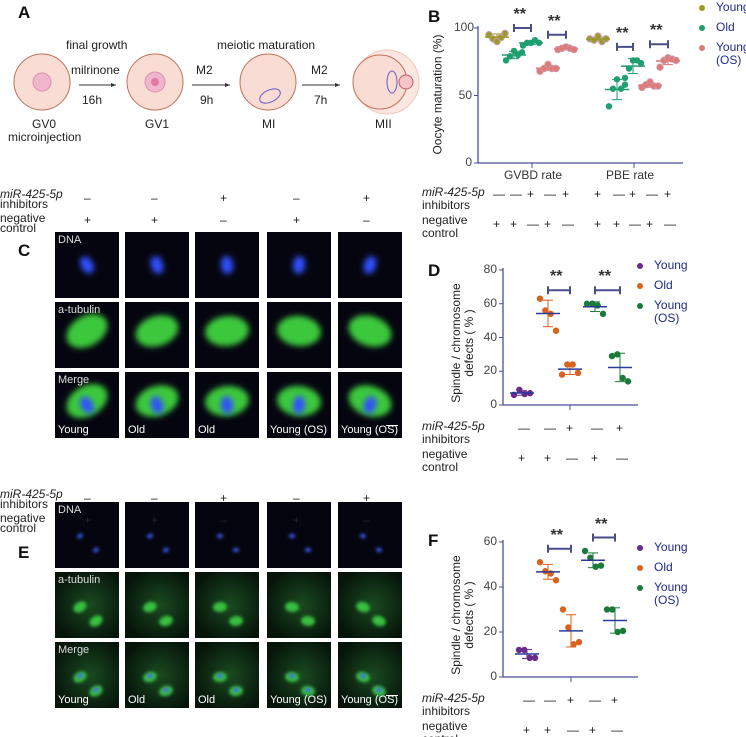 This screenshot has height=737, width=746. What do you see at coordinates (559, 548) in the screenshot?
I see `f-significance-bracket` at bounding box center [559, 548].